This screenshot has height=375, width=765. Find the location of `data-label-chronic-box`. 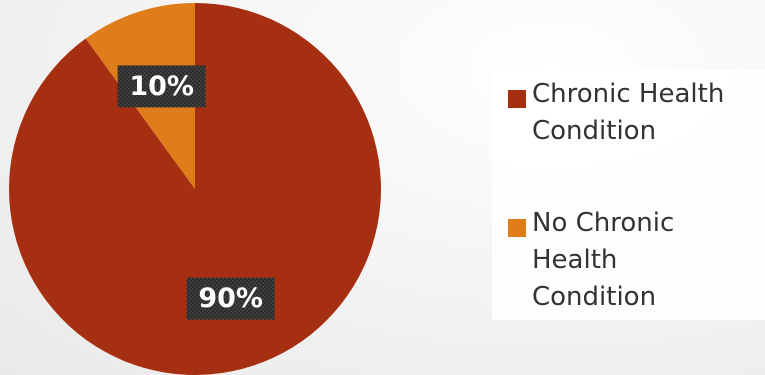

data-label-chronic-box is located at coordinates (230, 298).